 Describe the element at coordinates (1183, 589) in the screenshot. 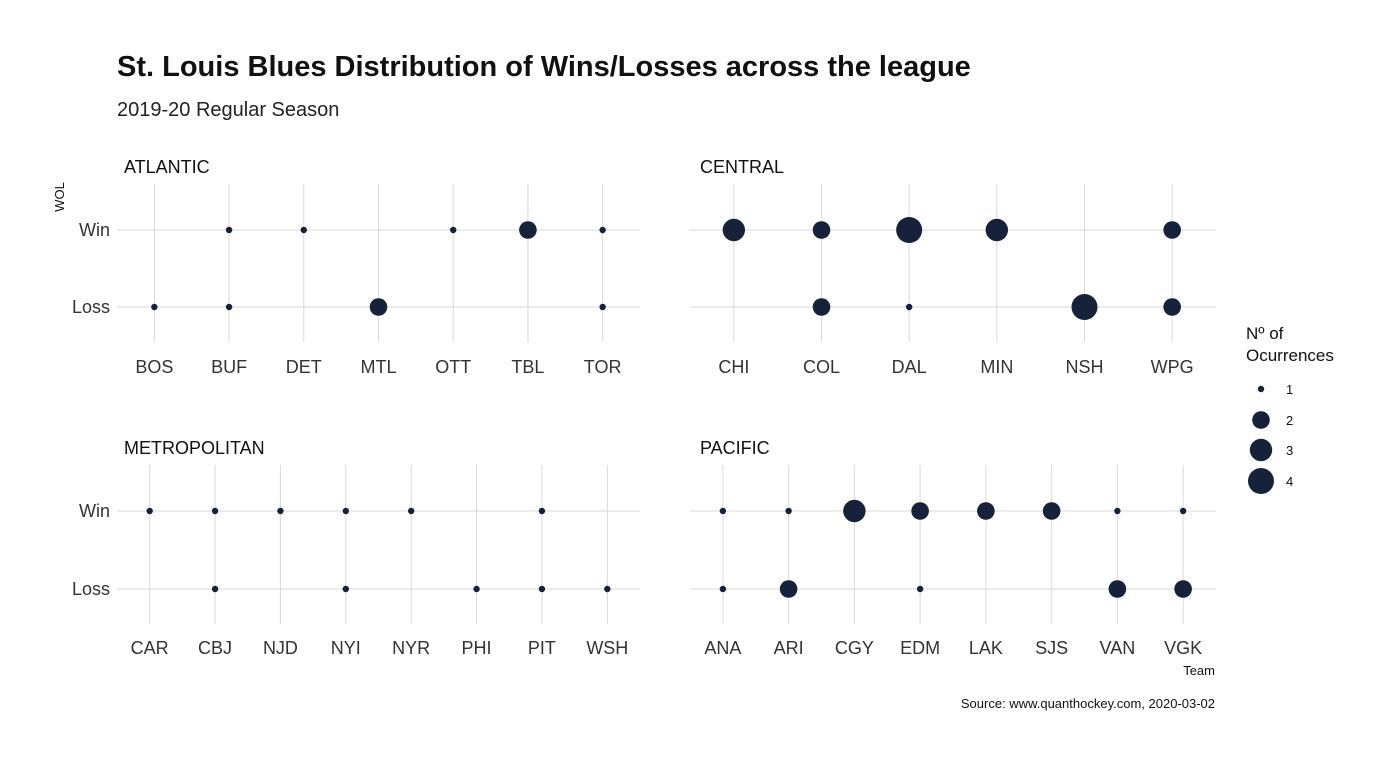

I see `point-vgk-loss` at that location.